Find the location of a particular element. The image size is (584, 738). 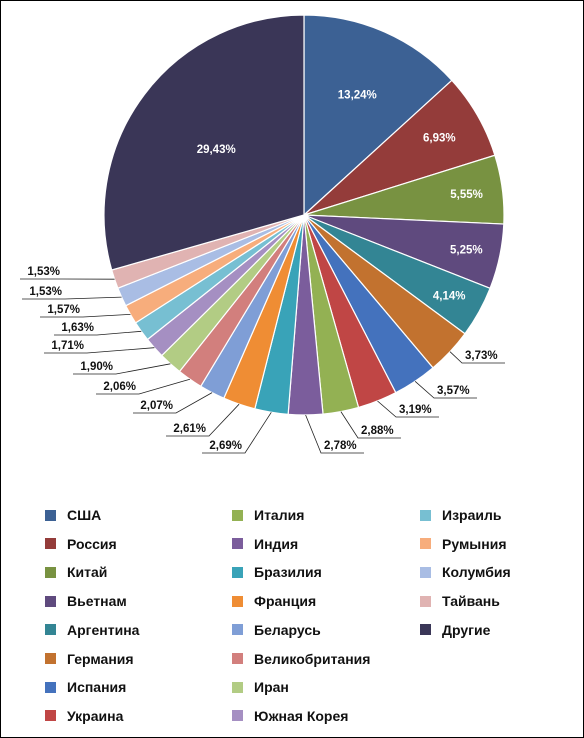

slice-label: 13,24% is located at coordinates (357, 95).